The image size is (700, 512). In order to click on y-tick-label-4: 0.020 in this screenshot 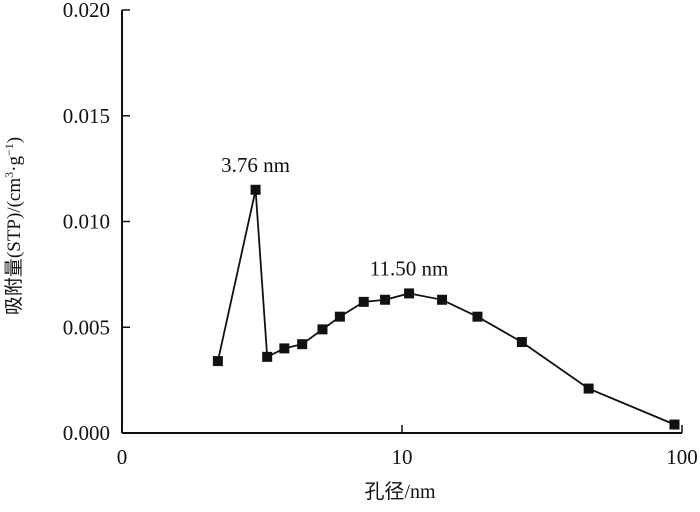, I will do `click(86, 11)`.